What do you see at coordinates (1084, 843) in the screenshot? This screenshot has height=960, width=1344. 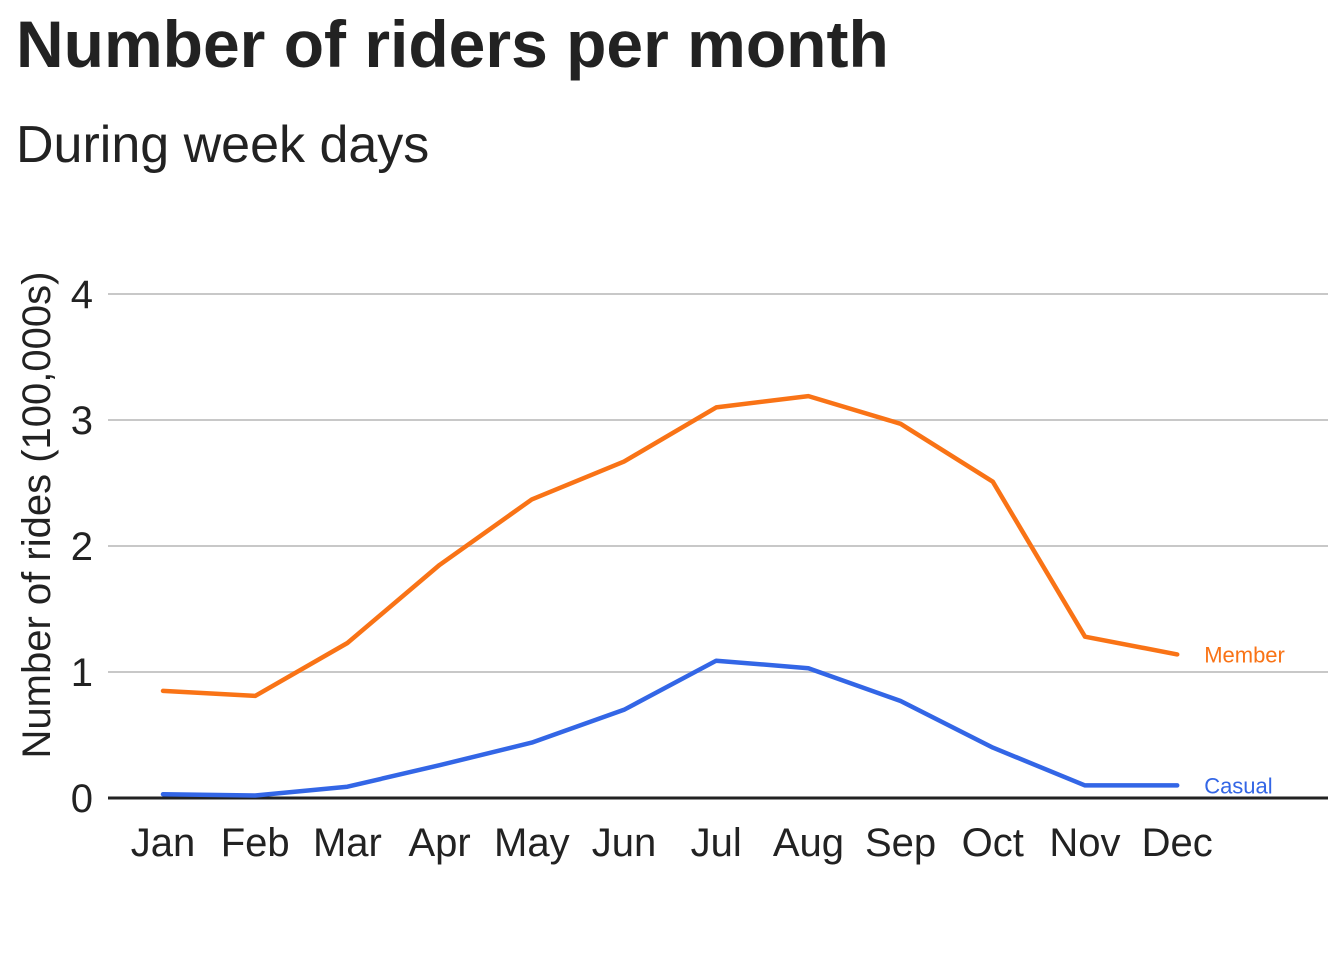 I see `x-tick-label: Nov` at bounding box center [1084, 843].